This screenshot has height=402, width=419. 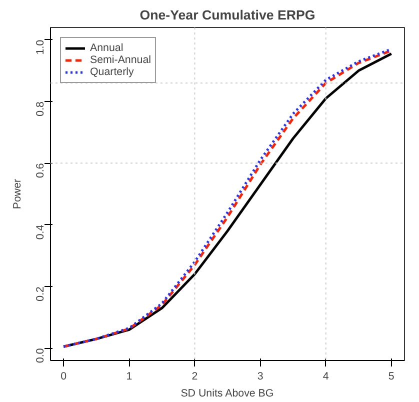 What do you see at coordinates (40, 170) in the screenshot?
I see `y-tick-label: 0.6` at bounding box center [40, 170].